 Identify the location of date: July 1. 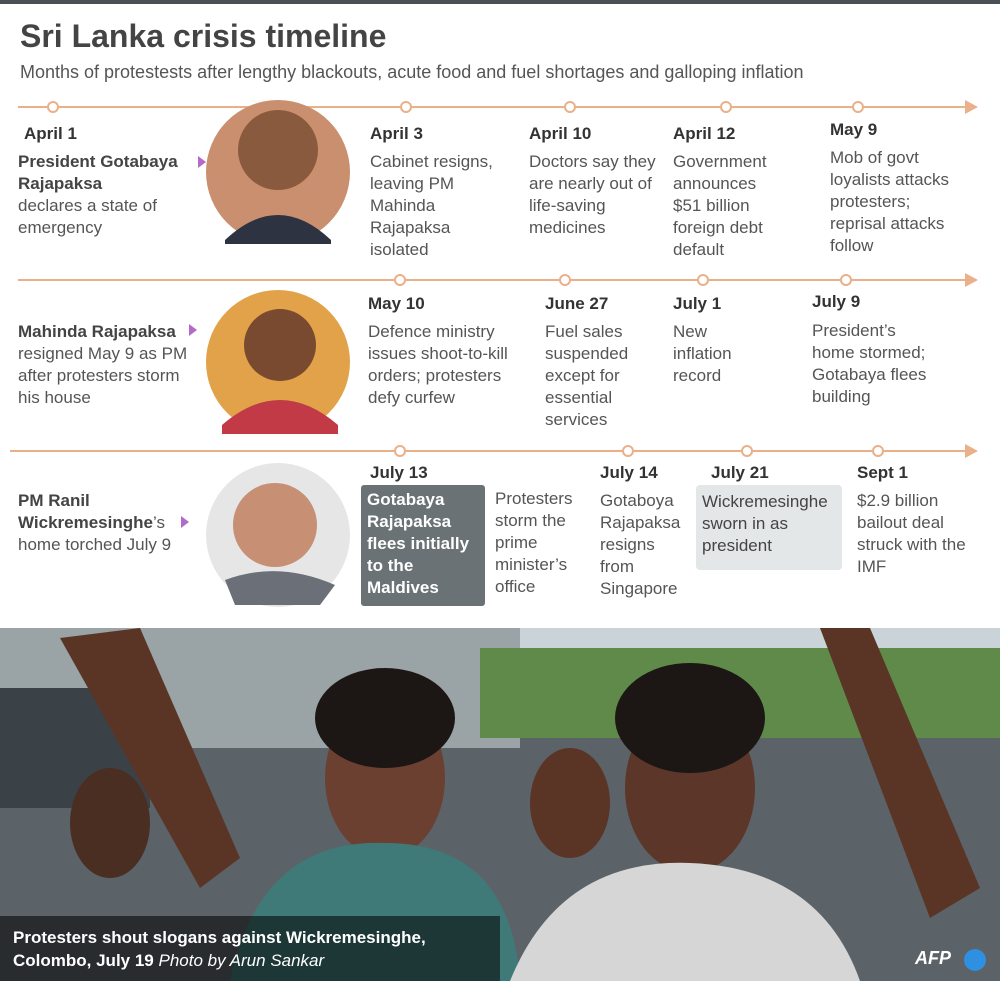
(697, 303).